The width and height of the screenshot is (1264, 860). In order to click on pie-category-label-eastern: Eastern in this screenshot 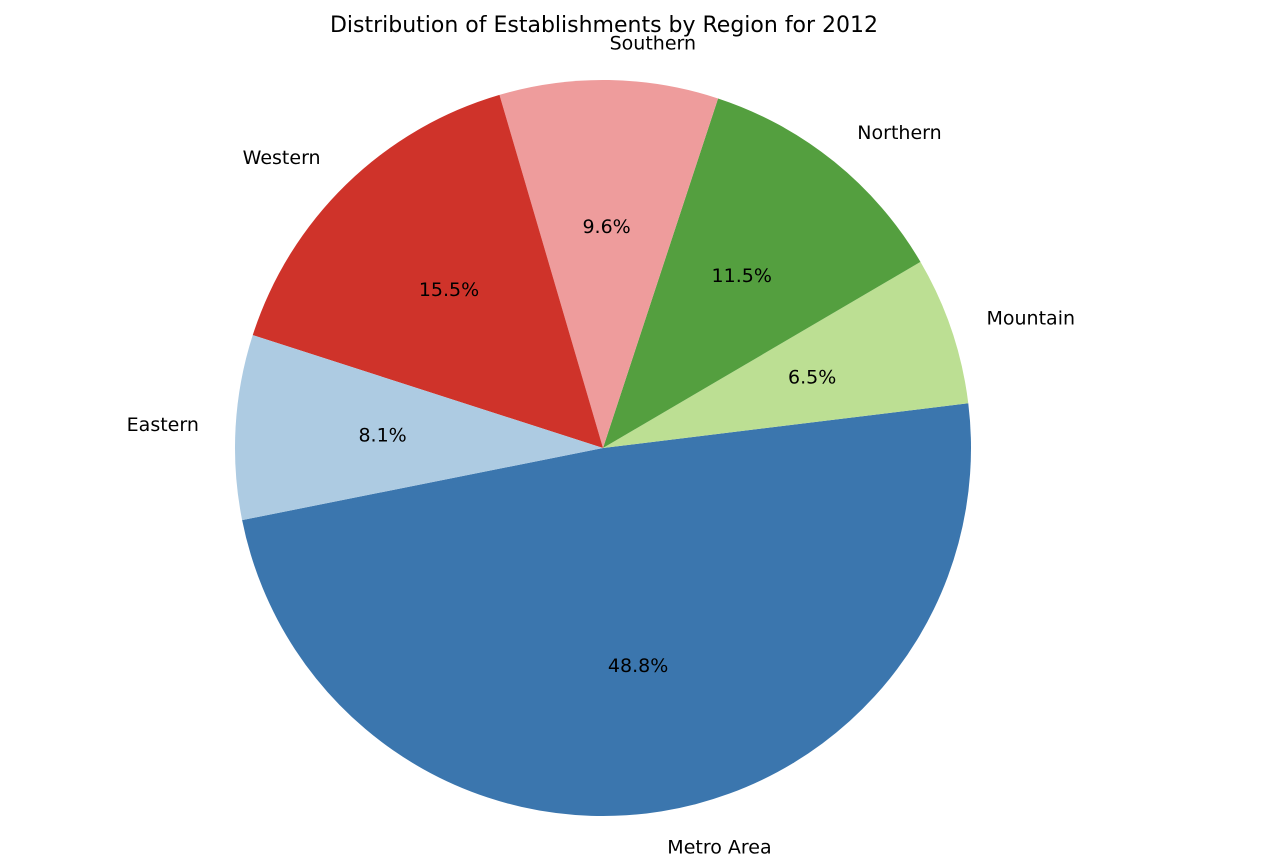, I will do `click(163, 425)`.